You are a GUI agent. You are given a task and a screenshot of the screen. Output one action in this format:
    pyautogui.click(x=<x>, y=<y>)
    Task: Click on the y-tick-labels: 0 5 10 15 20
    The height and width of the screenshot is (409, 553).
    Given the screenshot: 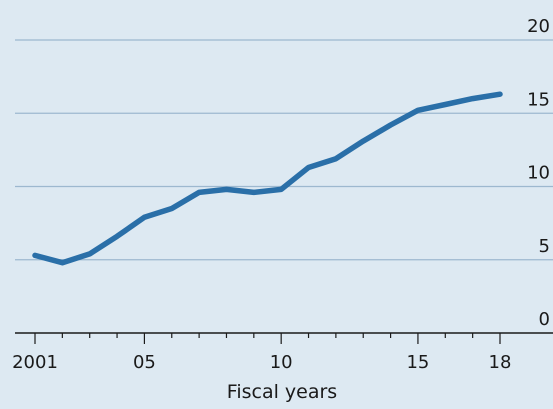 What is the action you would take?
    pyautogui.click(x=538, y=173)
    